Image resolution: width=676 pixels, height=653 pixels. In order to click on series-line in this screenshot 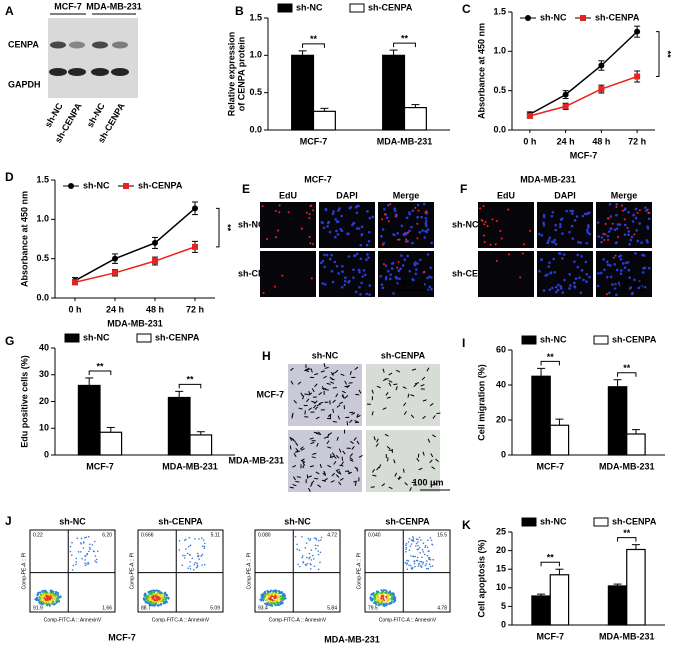, I will do `click(583, 96)`.